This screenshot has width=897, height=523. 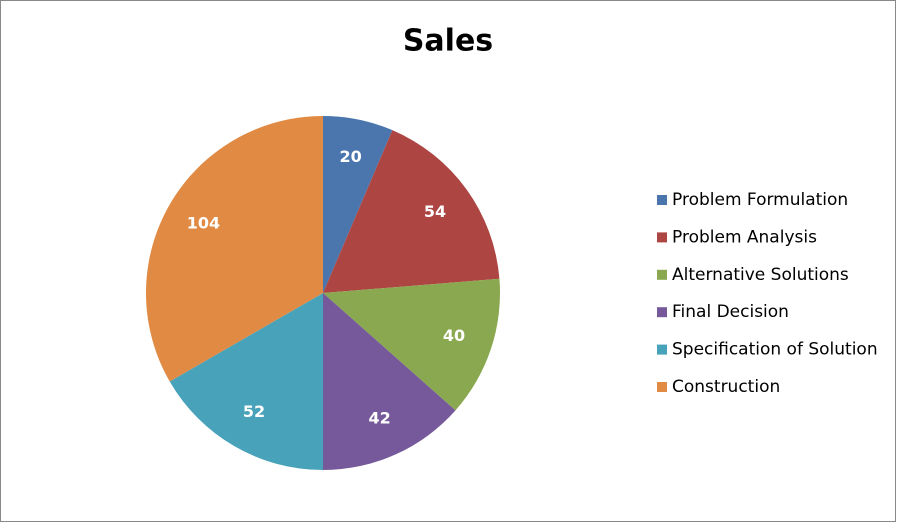 What do you see at coordinates (254, 411) in the screenshot?
I see `data-label: 52` at bounding box center [254, 411].